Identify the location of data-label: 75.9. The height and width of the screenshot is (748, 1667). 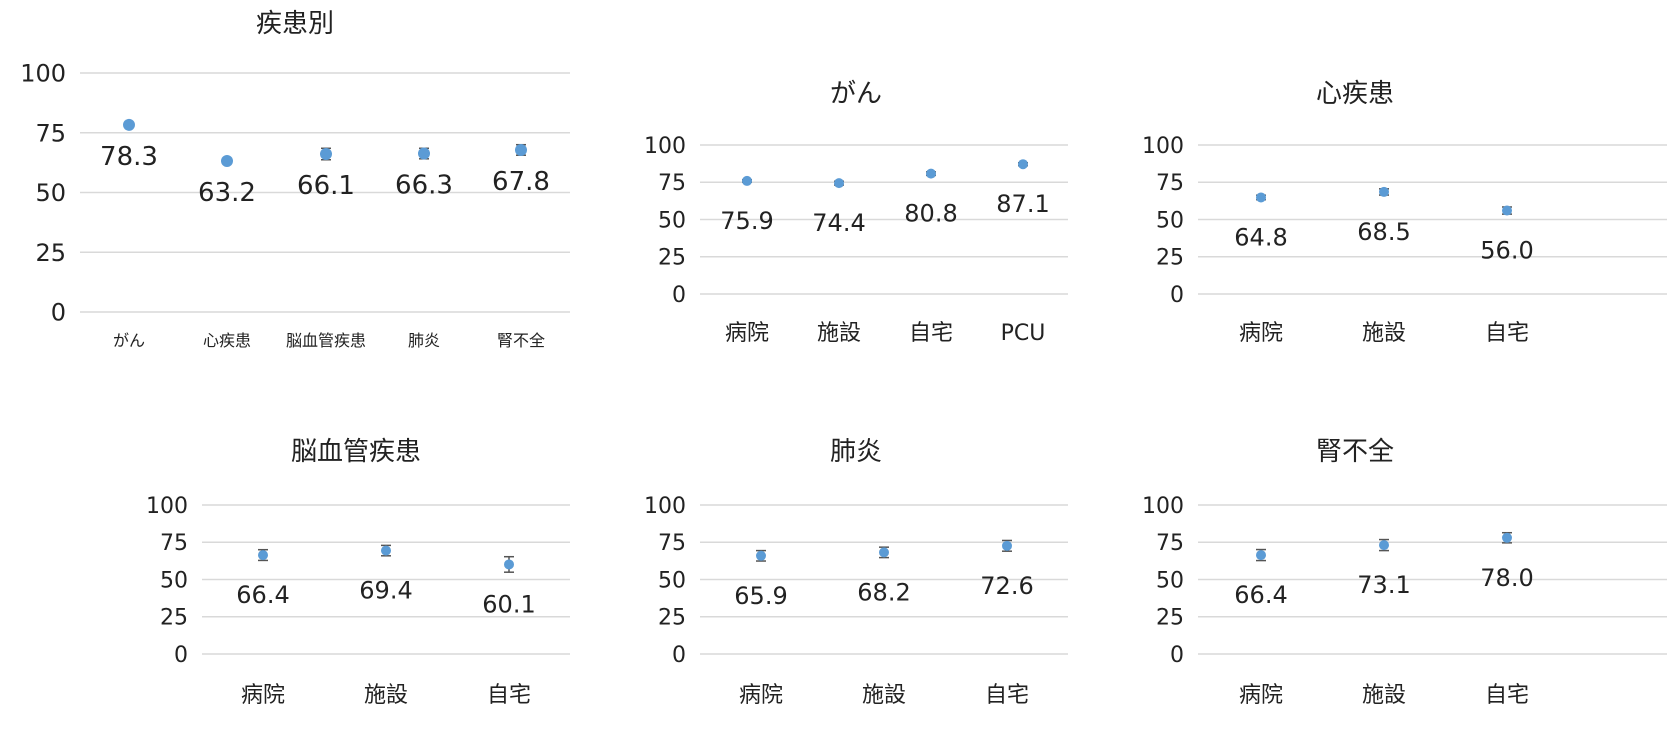
(746, 221).